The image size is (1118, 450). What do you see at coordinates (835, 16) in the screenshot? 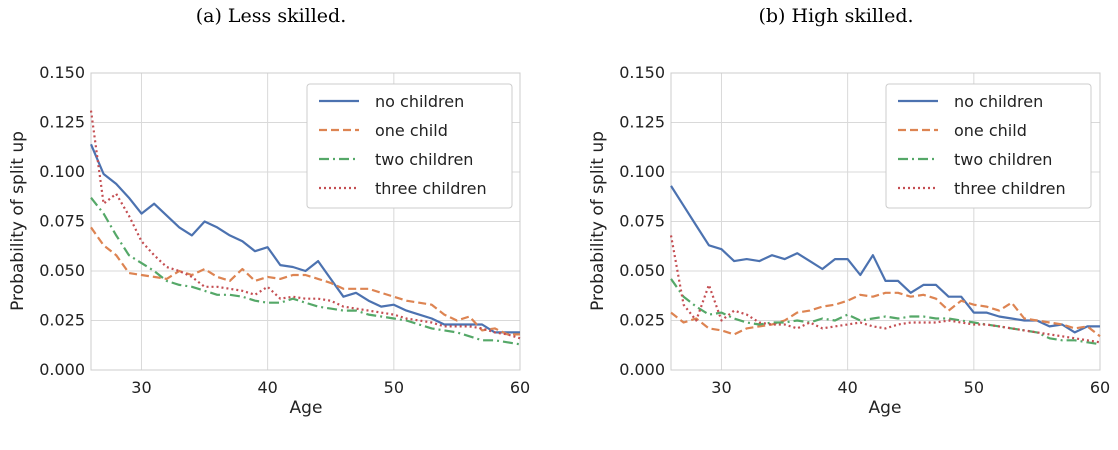
I see `chart-title: (b) High skilled.` at bounding box center [835, 16].